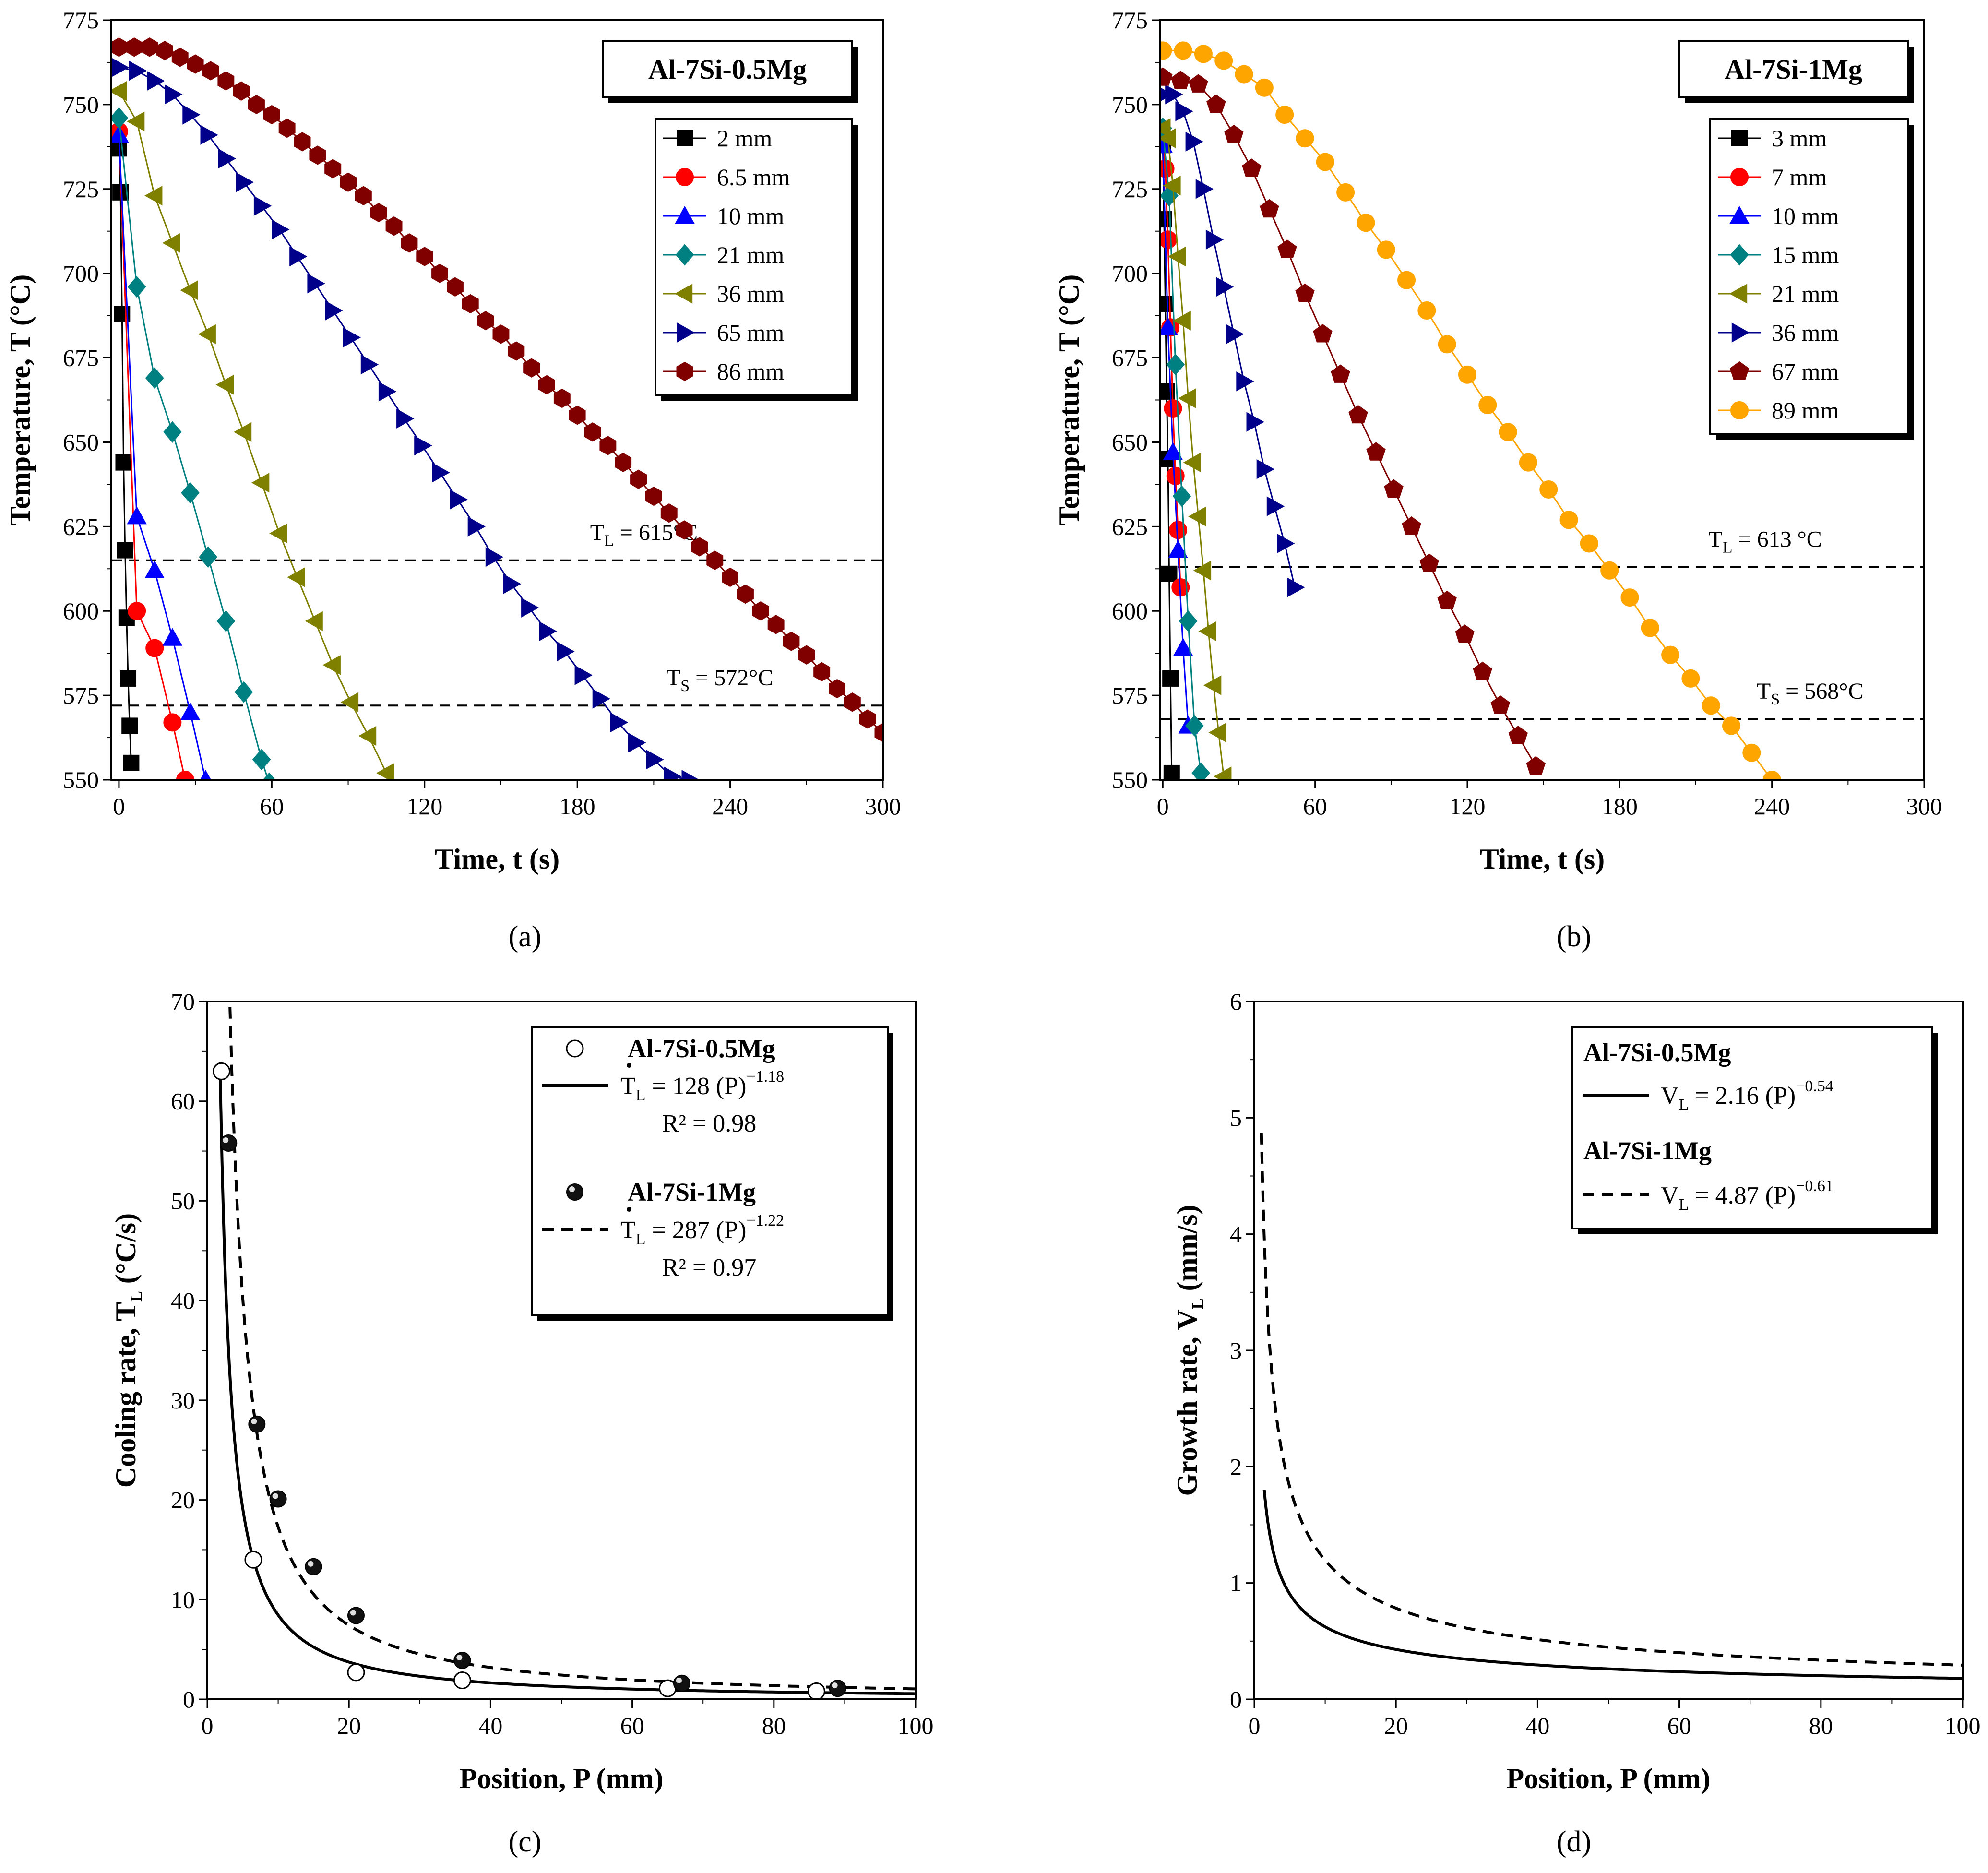 The width and height of the screenshot is (1988, 1873). I want to click on y-tick-label: 0, so click(1236, 1699).